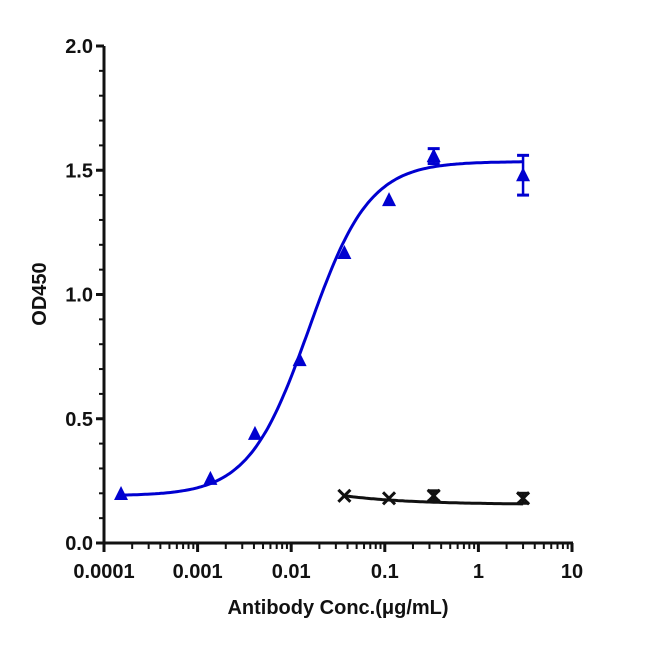 Image resolution: width=650 pixels, height=647 pixels. What do you see at coordinates (103, 572) in the screenshot?
I see `x-tick-label: 0.0001` at bounding box center [103, 572].